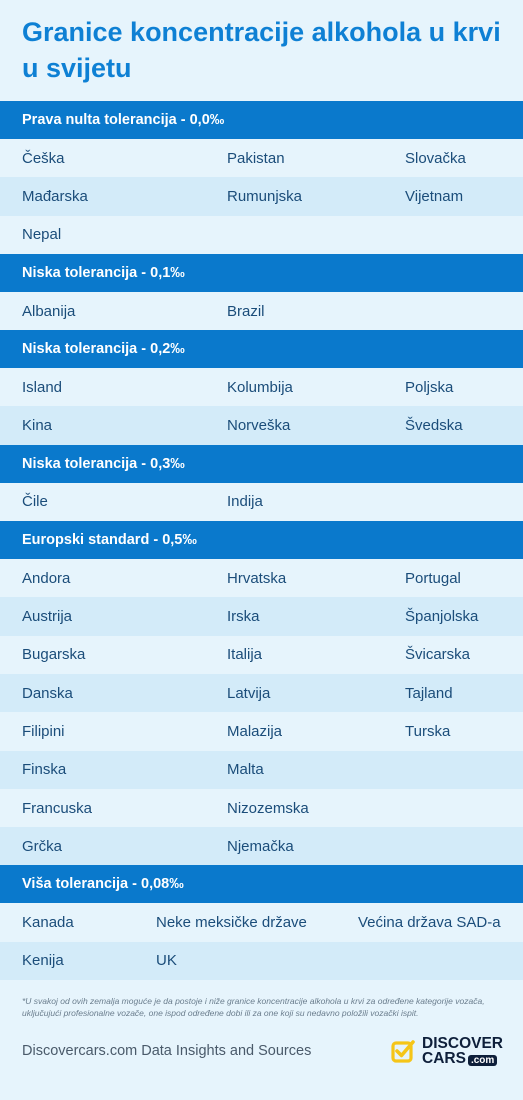  What do you see at coordinates (429, 923) in the screenshot?
I see `country-cell: Većina država SAD-a` at bounding box center [429, 923].